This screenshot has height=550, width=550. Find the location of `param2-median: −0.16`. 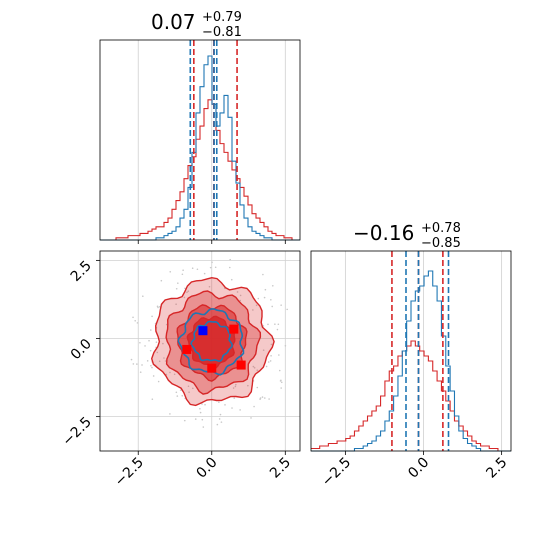

param2-median: −0.16 is located at coordinates (383, 233).